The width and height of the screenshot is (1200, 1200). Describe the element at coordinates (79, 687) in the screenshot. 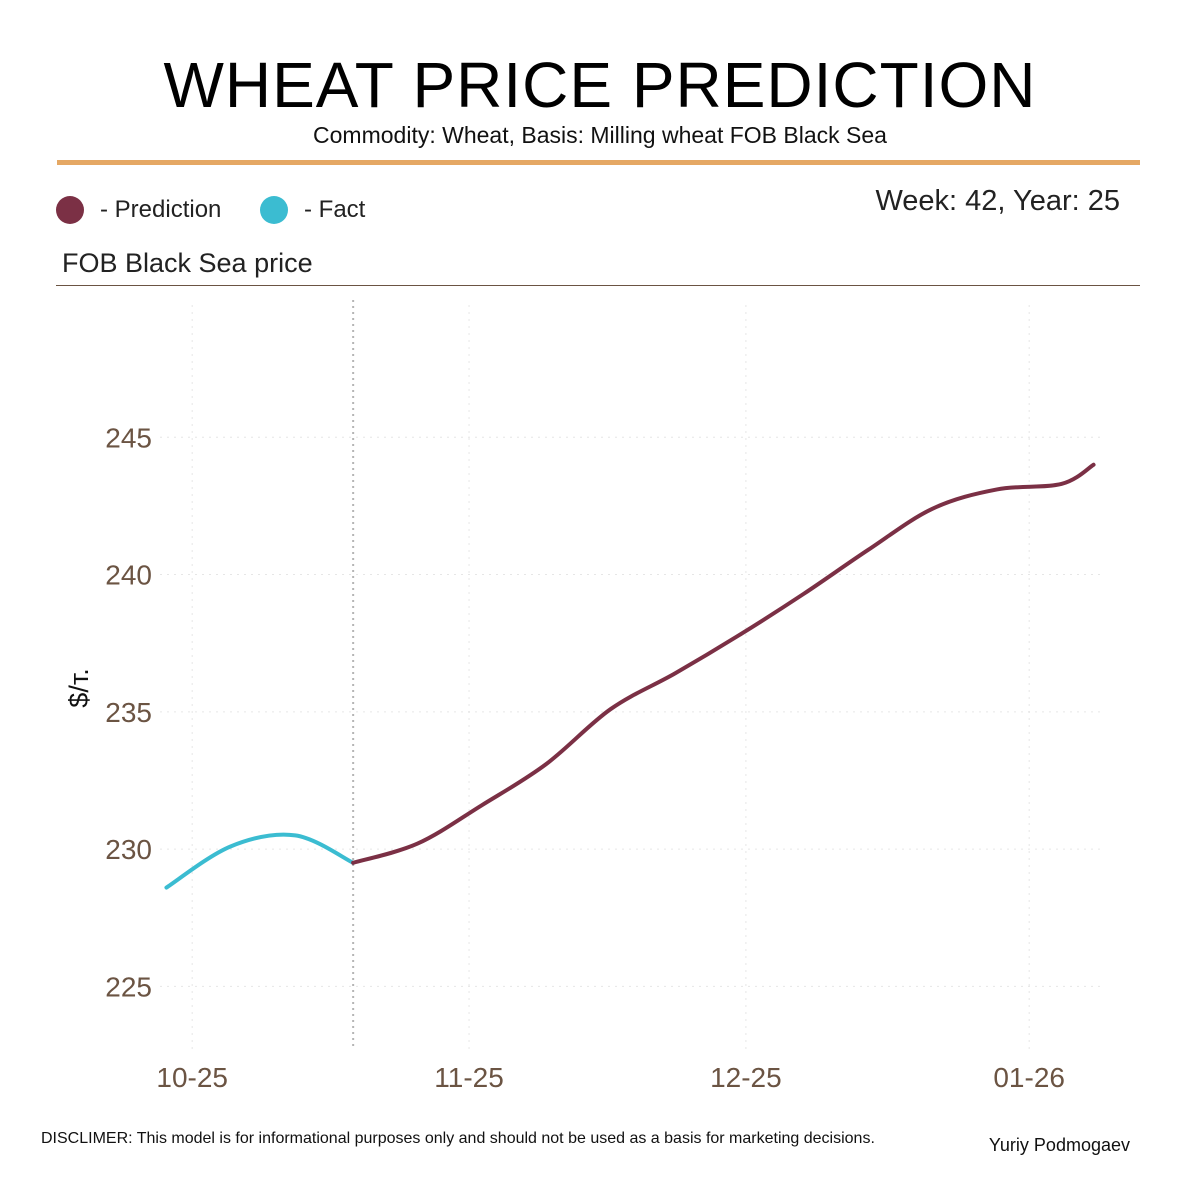

I see `y-axis-label: $/т.` at that location.